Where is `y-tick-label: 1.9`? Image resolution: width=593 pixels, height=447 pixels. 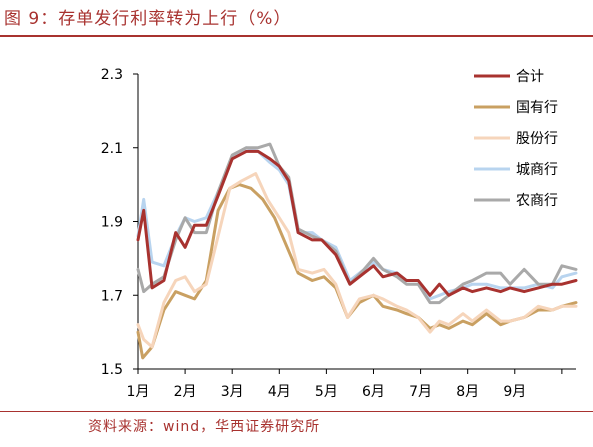
y-tick-label: 1.9 is located at coordinates (112, 223).